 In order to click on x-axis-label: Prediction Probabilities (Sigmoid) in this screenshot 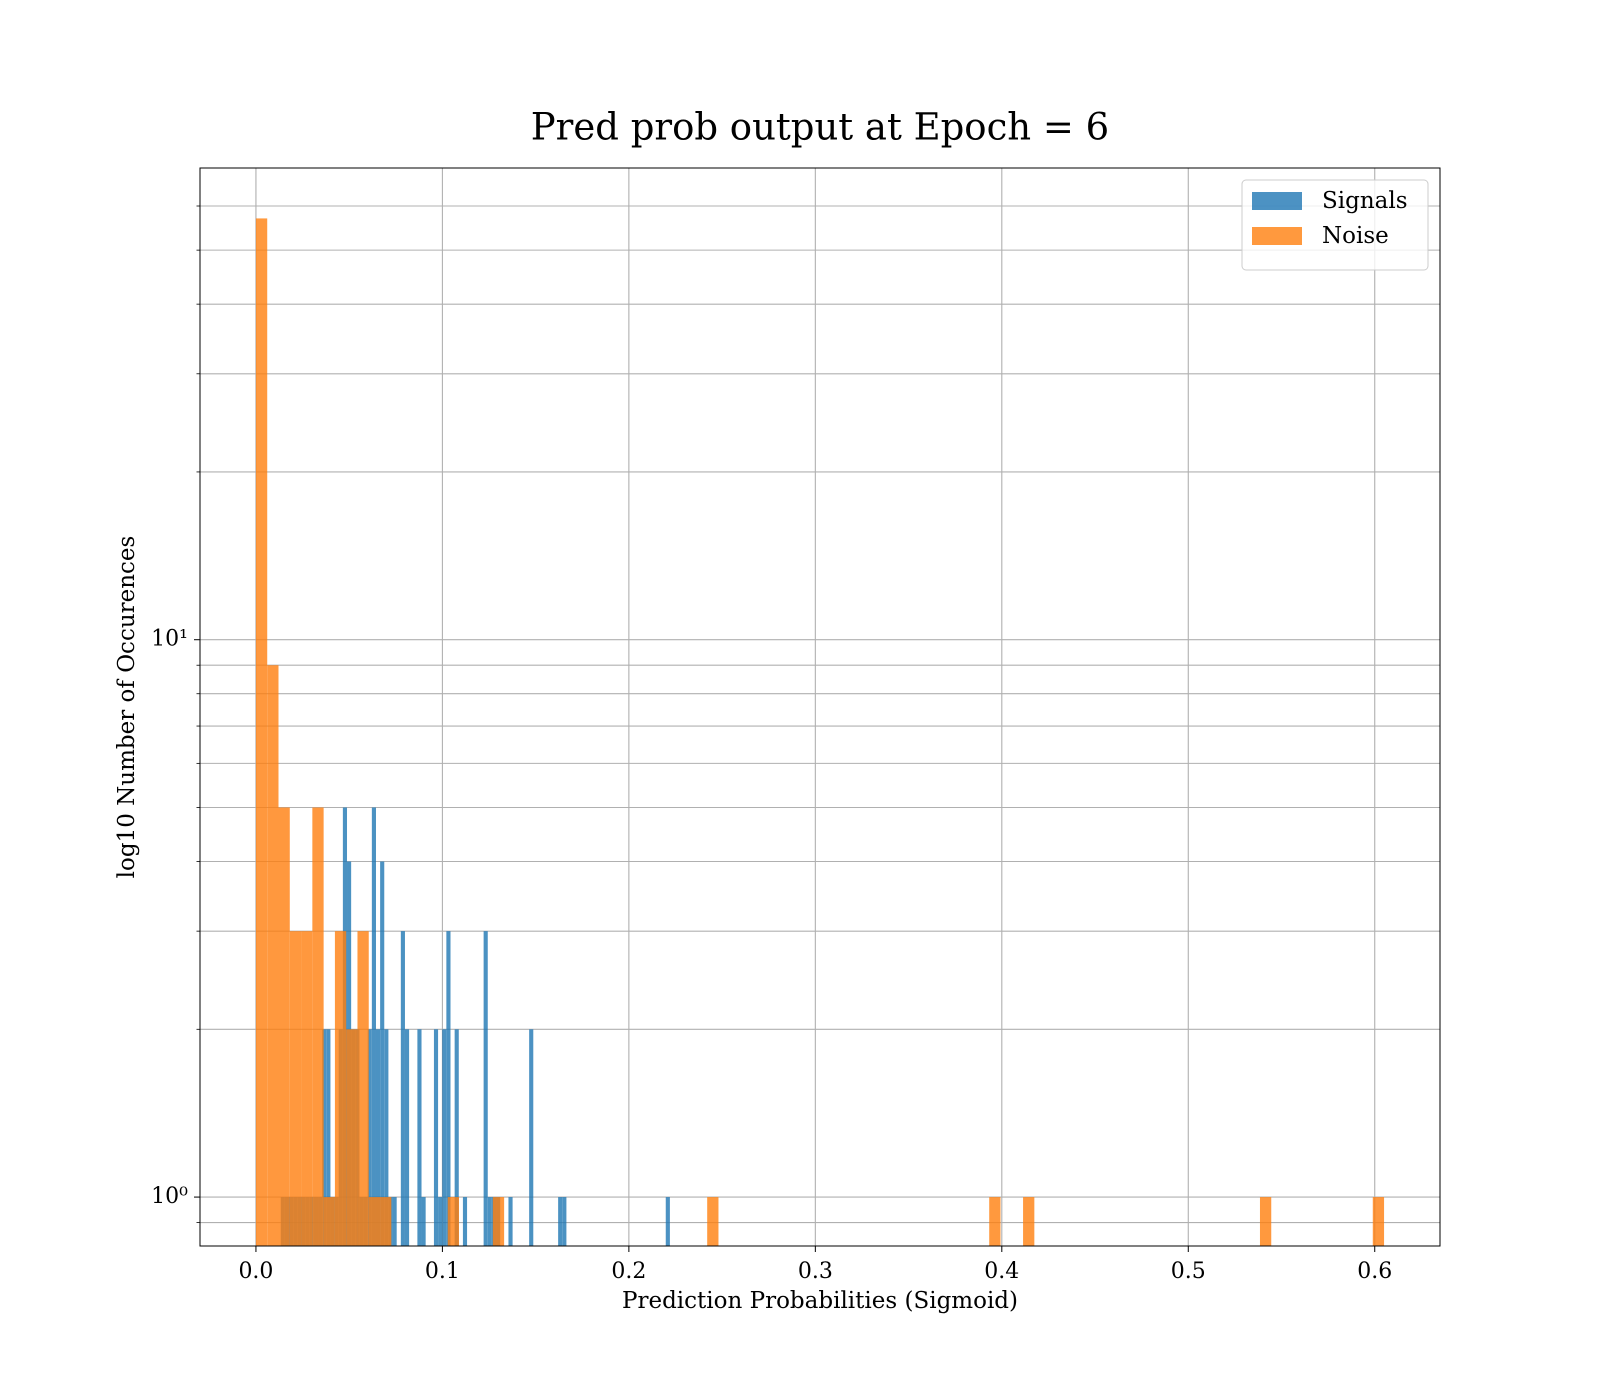, I will do `click(820, 1301)`.